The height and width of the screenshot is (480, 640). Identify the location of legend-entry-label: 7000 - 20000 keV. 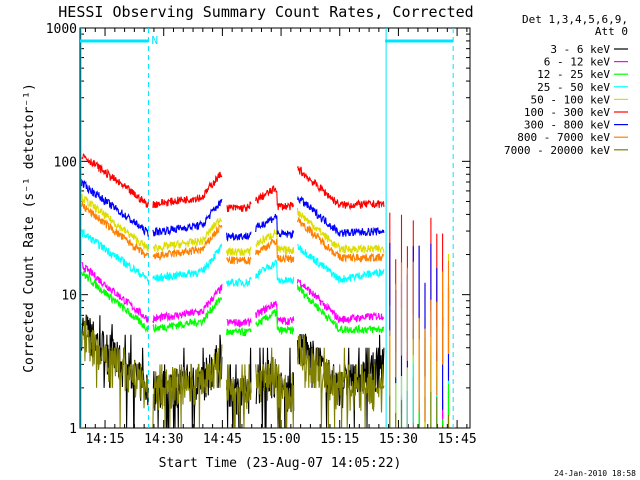
(557, 150).